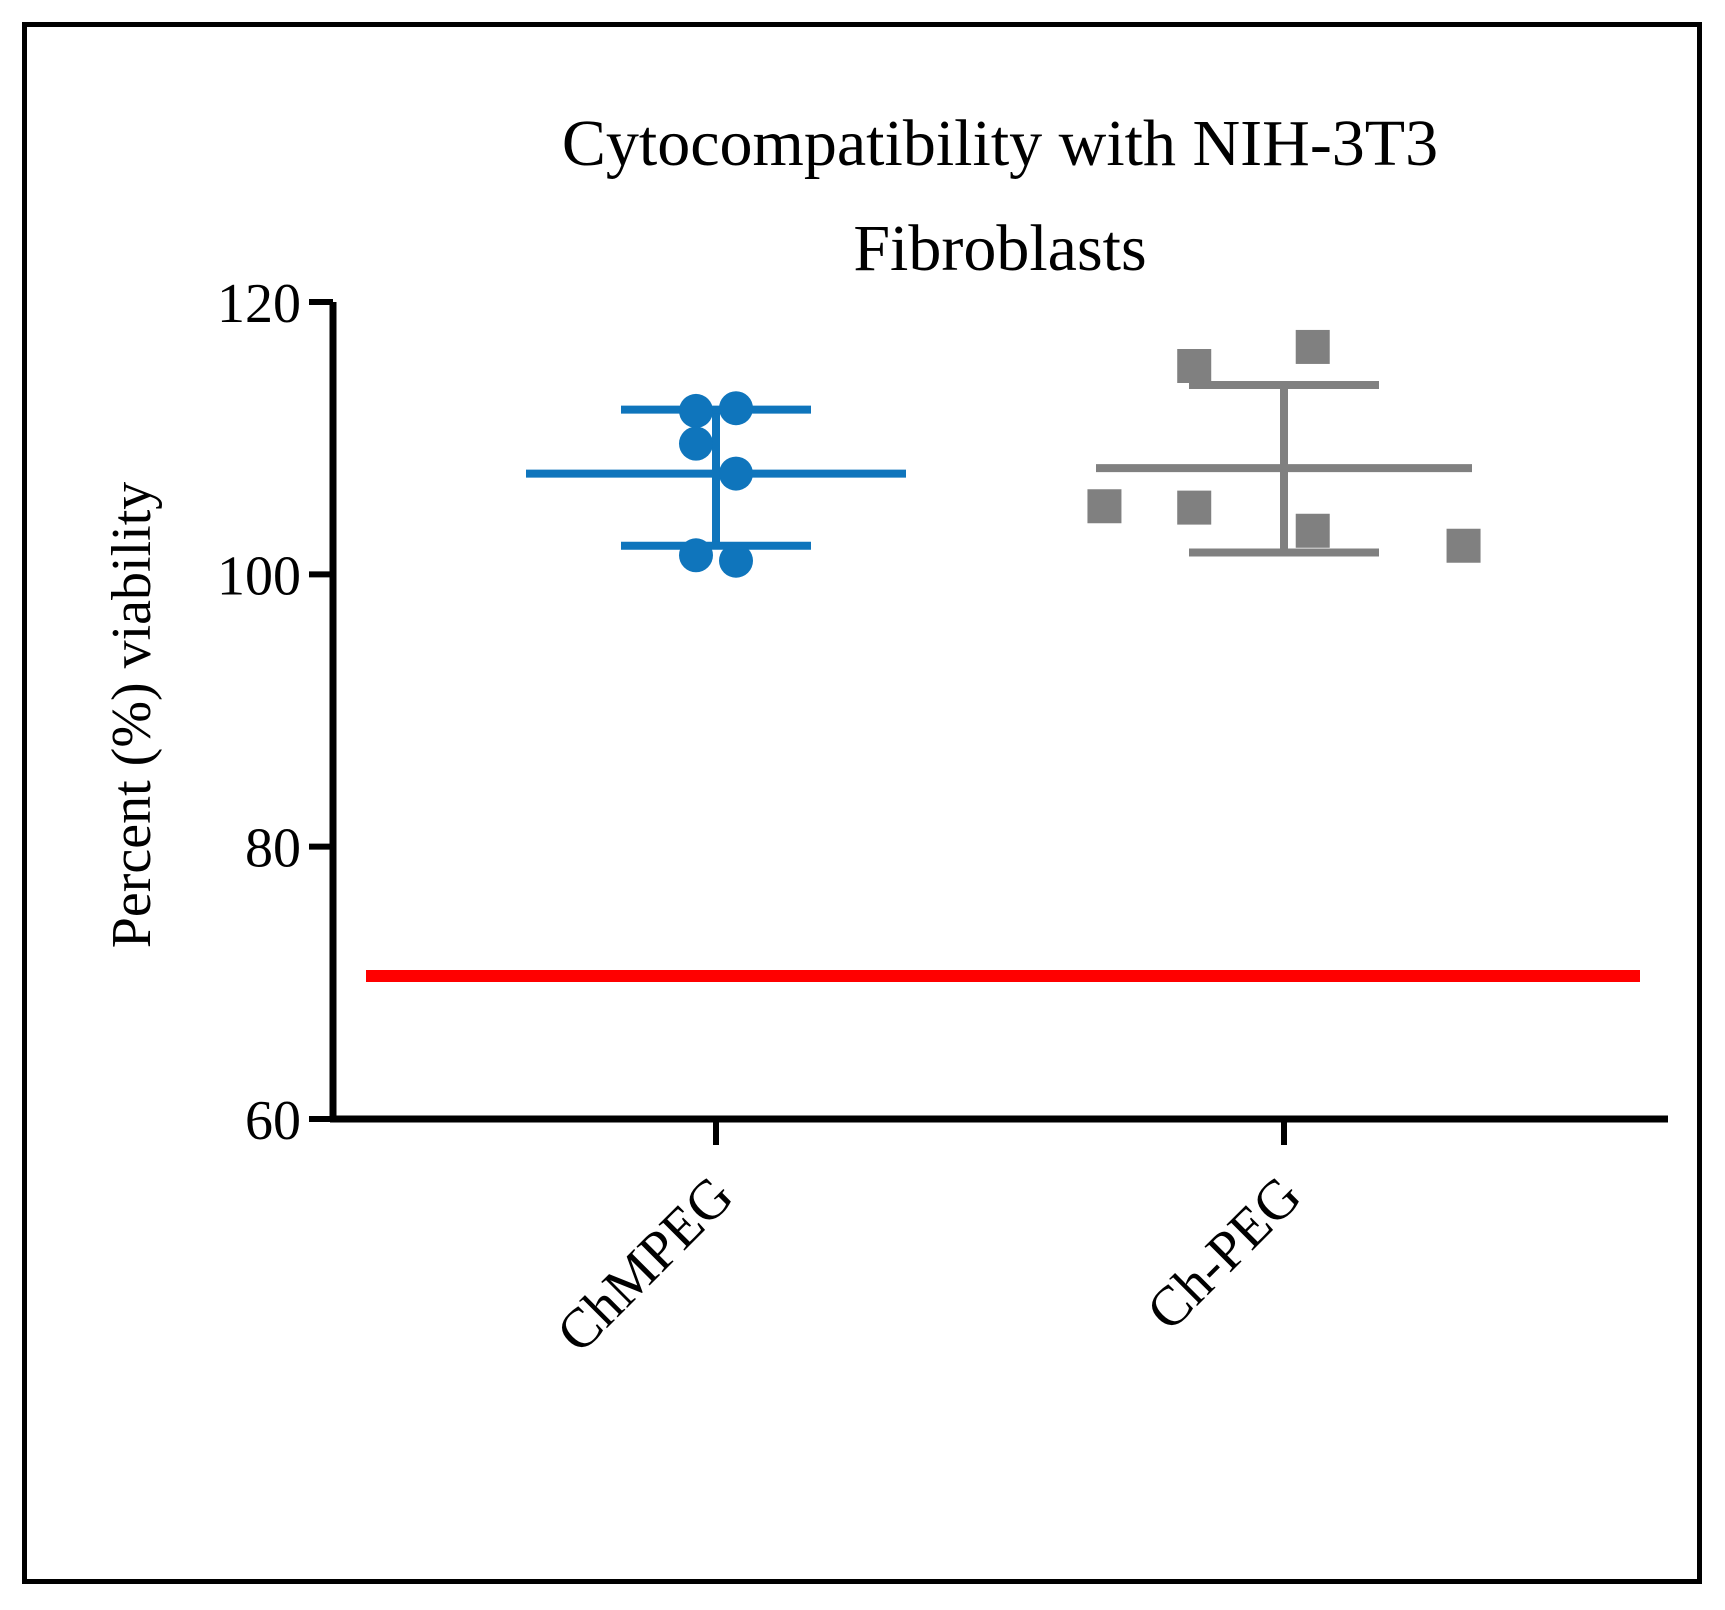 This screenshot has width=1725, height=1610. I want to click on y-axis-label: Percent (%) viability, so click(132, 715).